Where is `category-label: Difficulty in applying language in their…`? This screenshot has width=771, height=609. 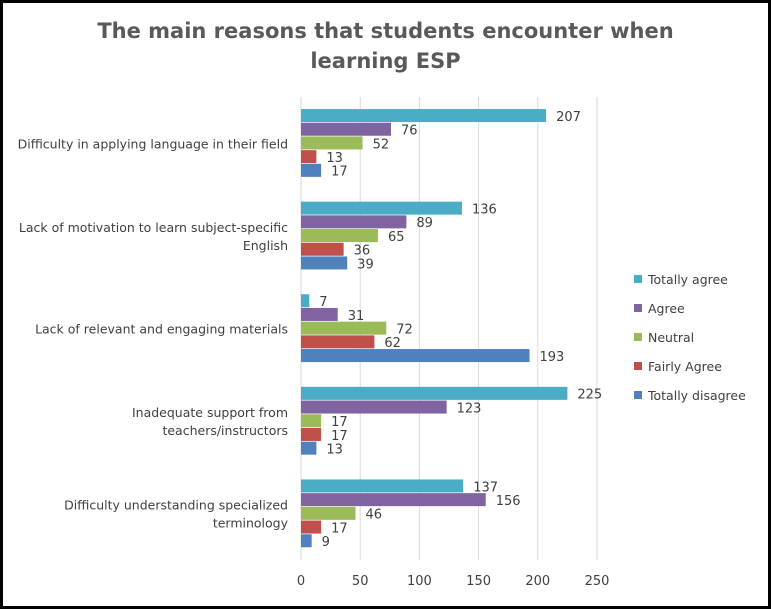
category-label: Difficulty in applying language in their… is located at coordinates (153, 143).